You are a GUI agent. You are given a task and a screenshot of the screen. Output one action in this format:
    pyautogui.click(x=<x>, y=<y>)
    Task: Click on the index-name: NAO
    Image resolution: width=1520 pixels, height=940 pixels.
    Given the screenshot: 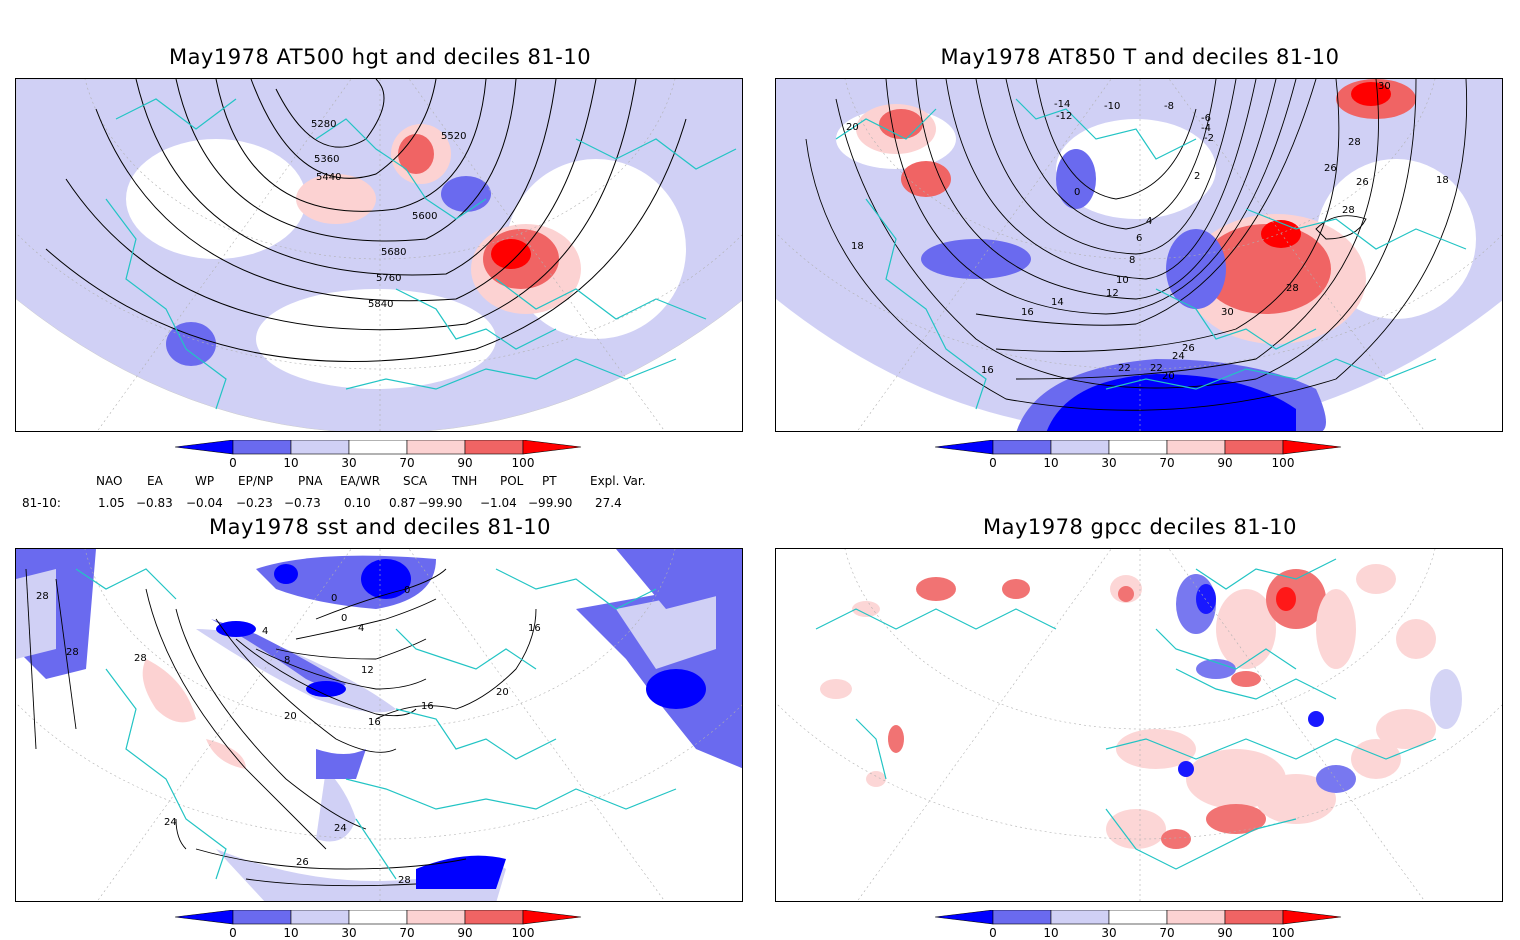 What is the action you would take?
    pyautogui.click(x=109, y=481)
    